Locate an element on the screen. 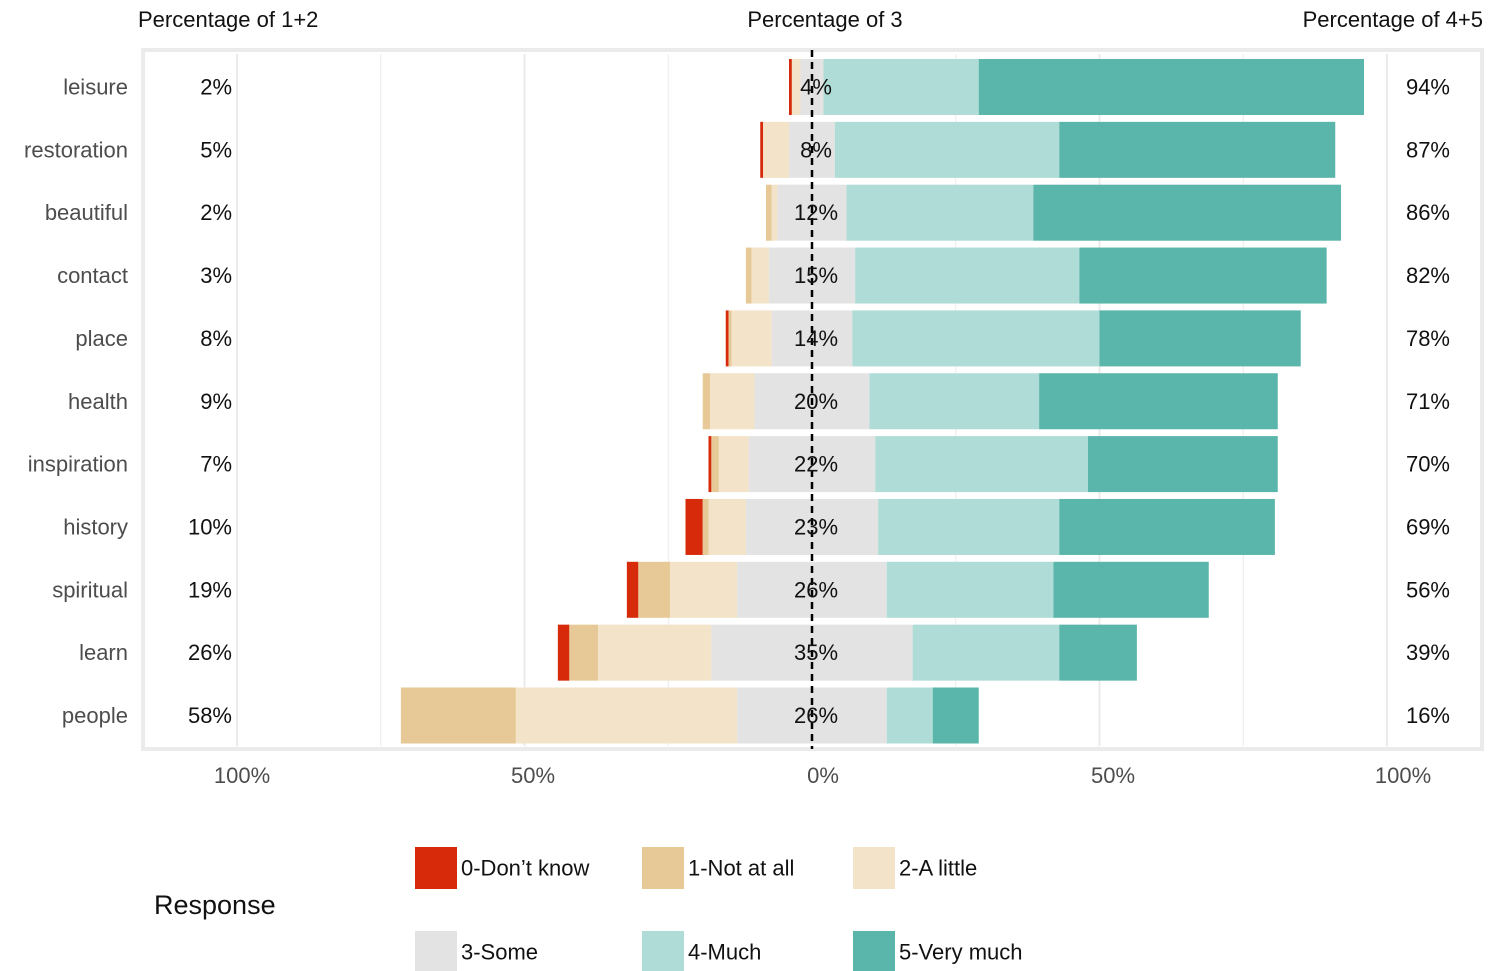 Image resolution: width=1501 pixels, height=971 pixels. category-label: health is located at coordinates (98, 401).